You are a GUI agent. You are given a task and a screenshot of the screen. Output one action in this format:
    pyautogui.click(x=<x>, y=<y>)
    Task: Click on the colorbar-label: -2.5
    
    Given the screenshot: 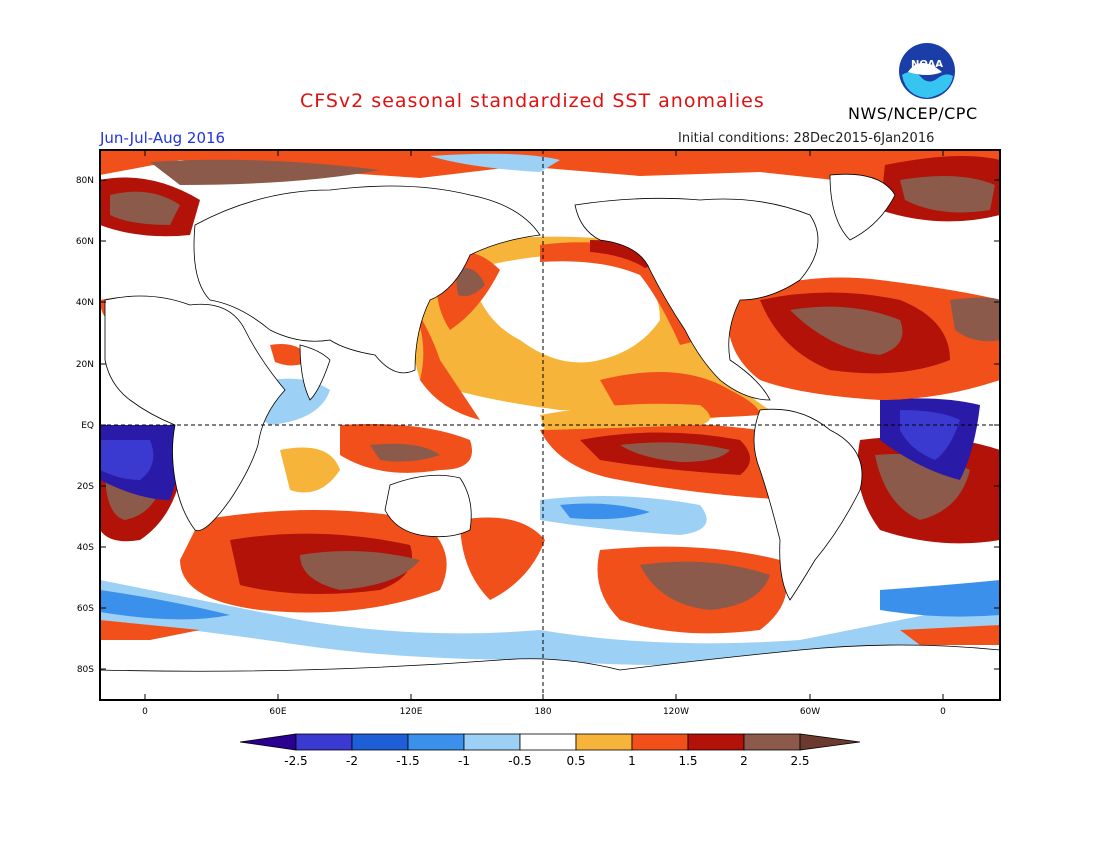 What is the action you would take?
    pyautogui.click(x=295, y=761)
    